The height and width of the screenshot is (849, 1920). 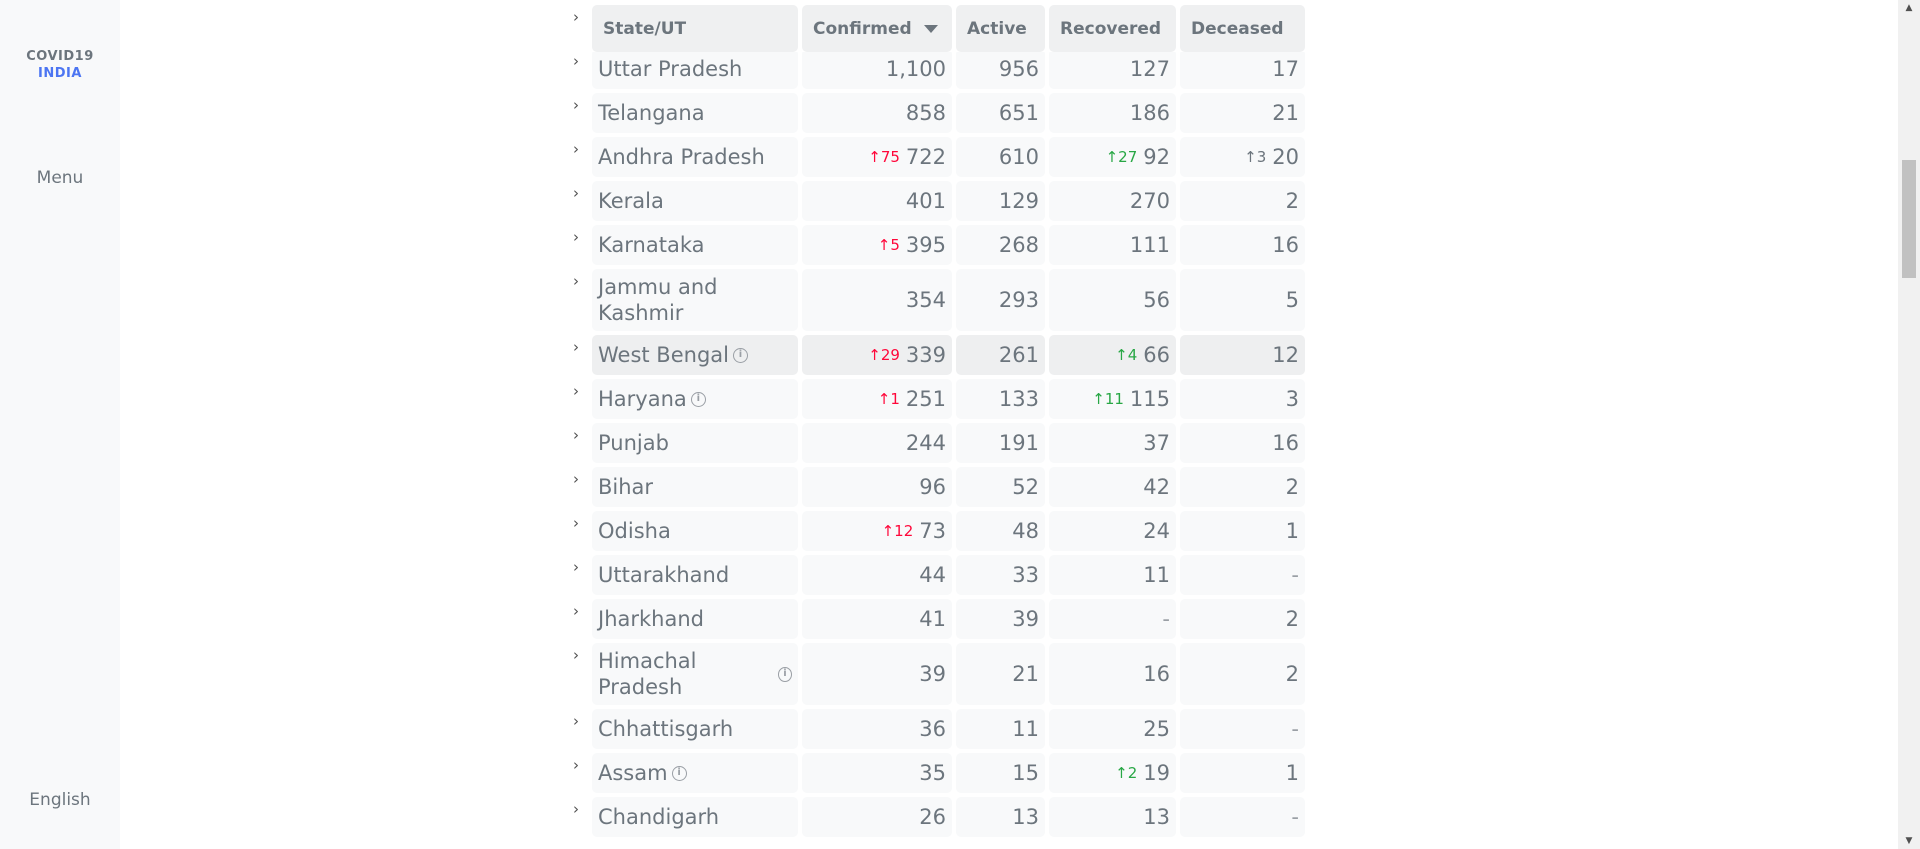 What do you see at coordinates (1909, 841) in the screenshot?
I see `scroll-down-arrow-icon: ▼` at bounding box center [1909, 841].